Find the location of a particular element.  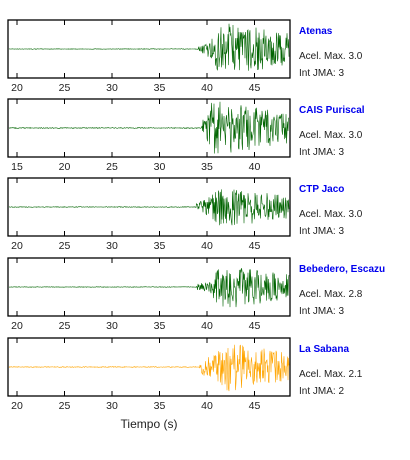

station-label: Bebedero, Escazu is located at coordinates (342, 269).